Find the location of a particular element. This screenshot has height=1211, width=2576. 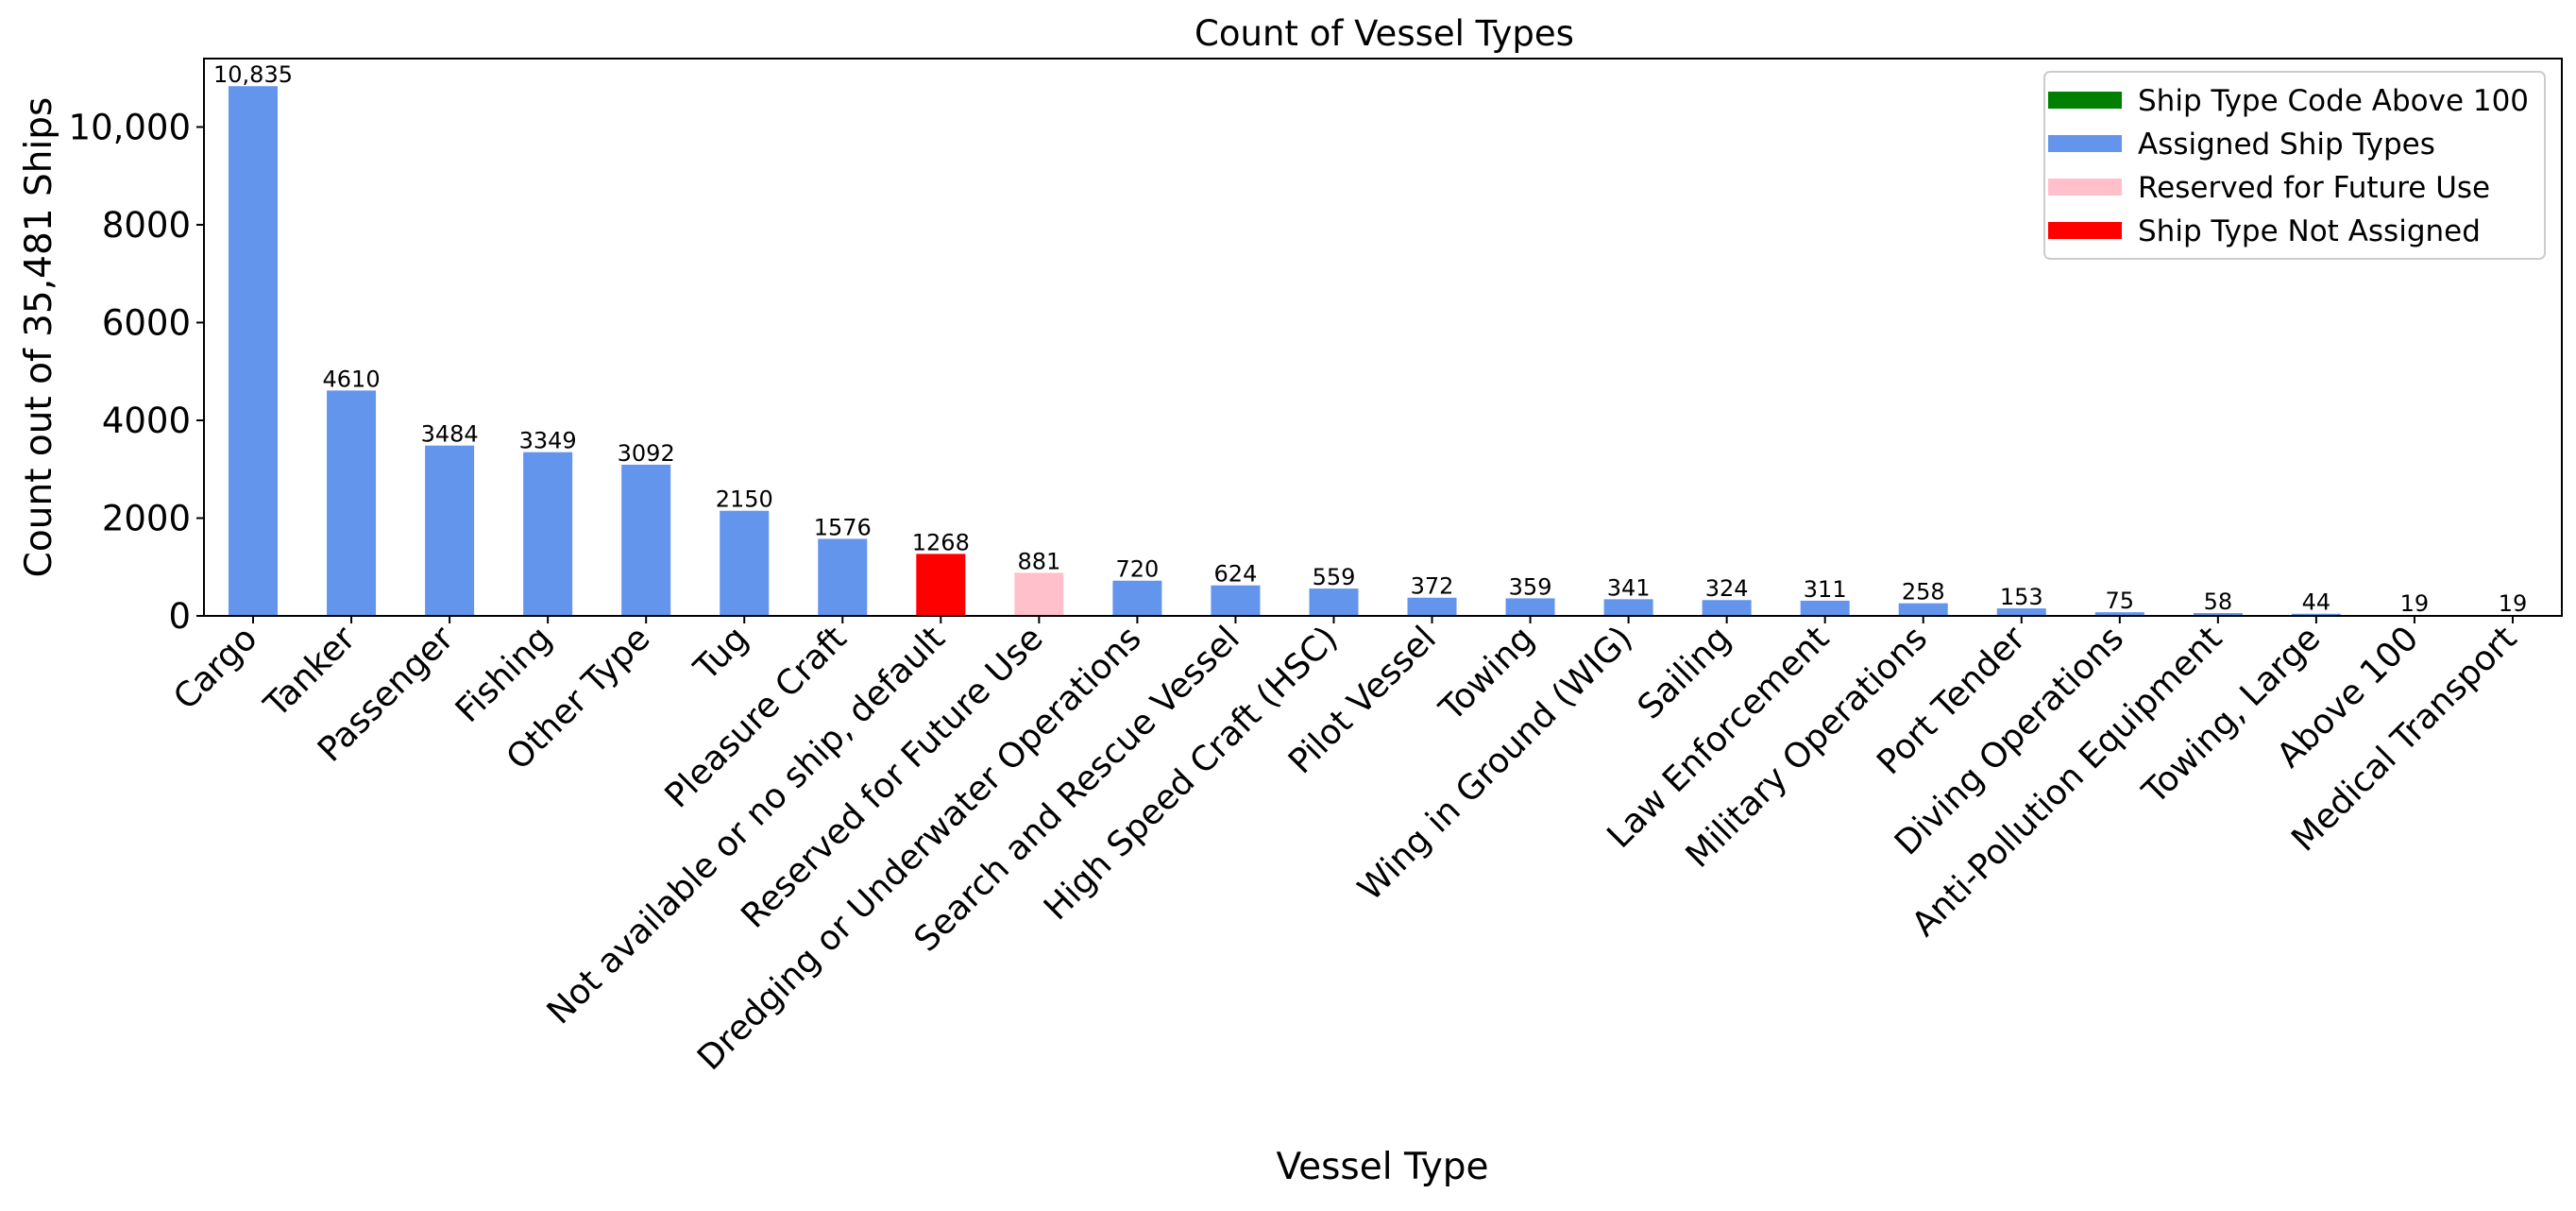

y-tick-label: 6000 is located at coordinates (146, 322).